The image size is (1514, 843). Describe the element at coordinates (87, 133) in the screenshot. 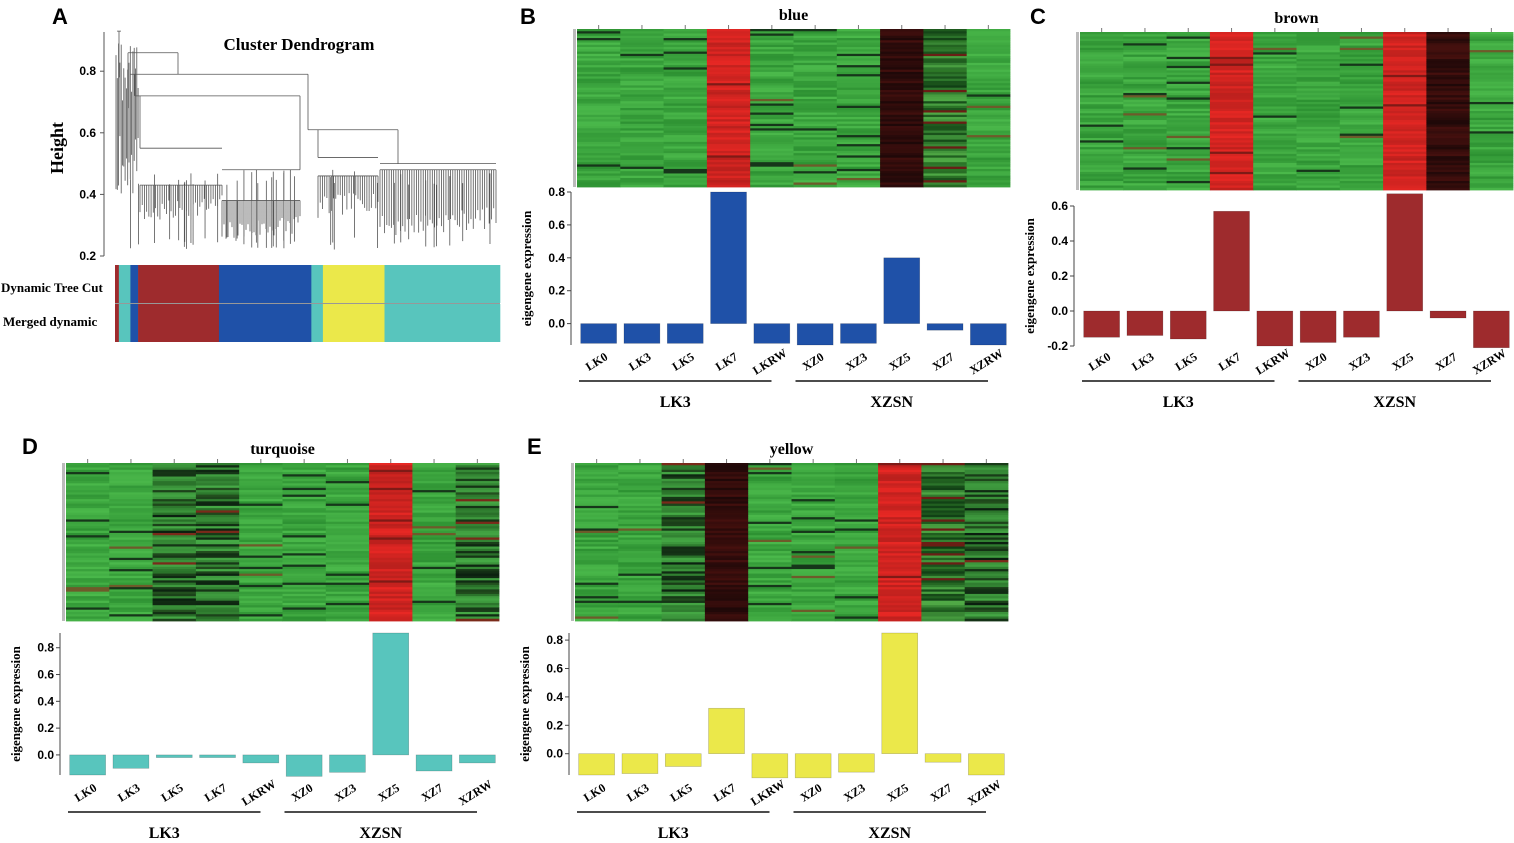

I see `dendrogram-ytick-label-2: 0.6` at that location.